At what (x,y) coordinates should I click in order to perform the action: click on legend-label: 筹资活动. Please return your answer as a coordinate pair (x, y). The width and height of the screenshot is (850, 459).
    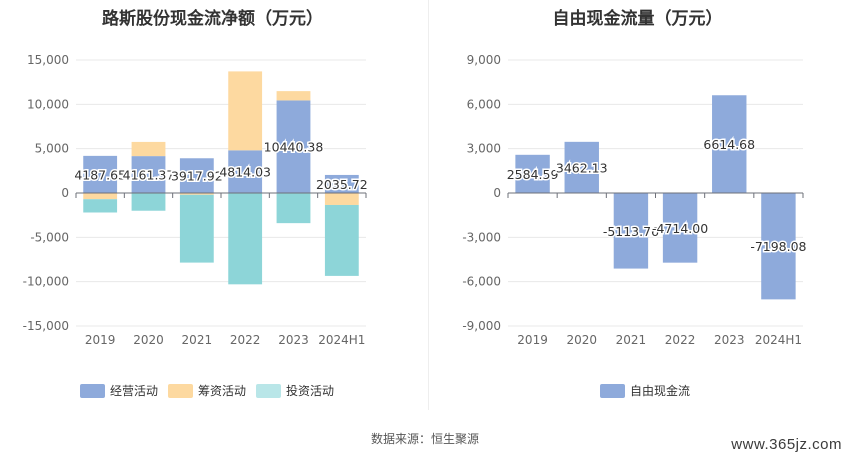
    Looking at the image, I should click on (222, 391).